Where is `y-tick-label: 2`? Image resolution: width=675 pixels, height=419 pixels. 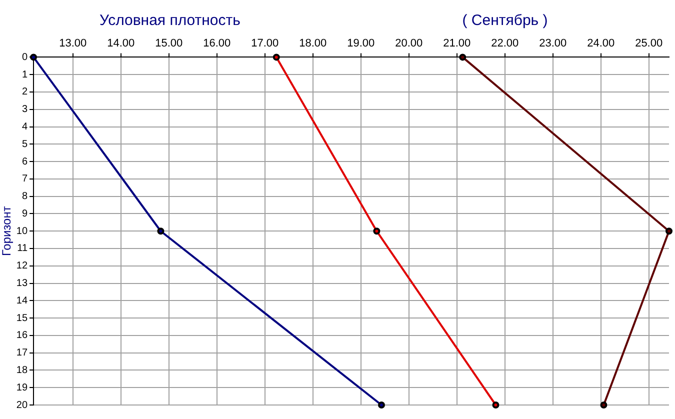
y-tick-label: 2 is located at coordinates (25, 92).